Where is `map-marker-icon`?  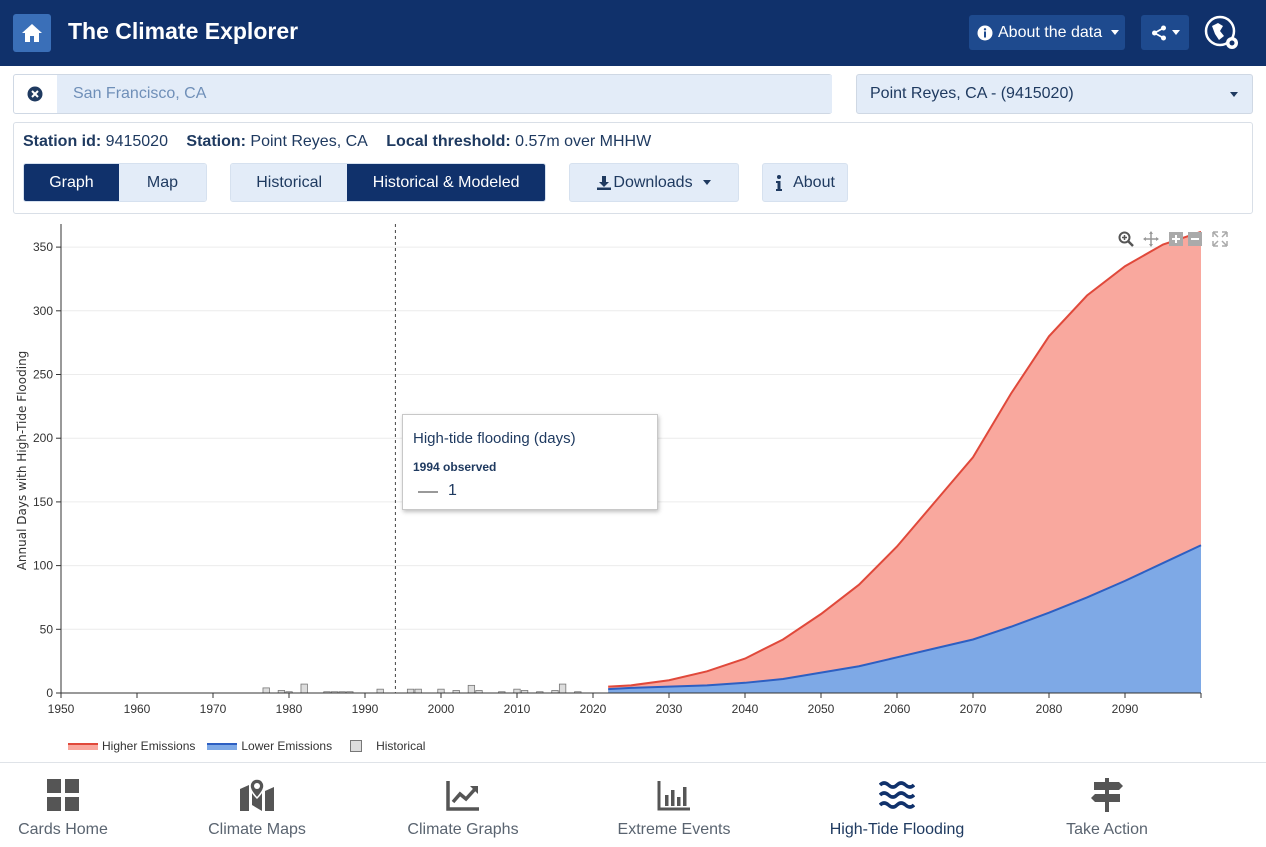 map-marker-icon is located at coordinates (257, 794).